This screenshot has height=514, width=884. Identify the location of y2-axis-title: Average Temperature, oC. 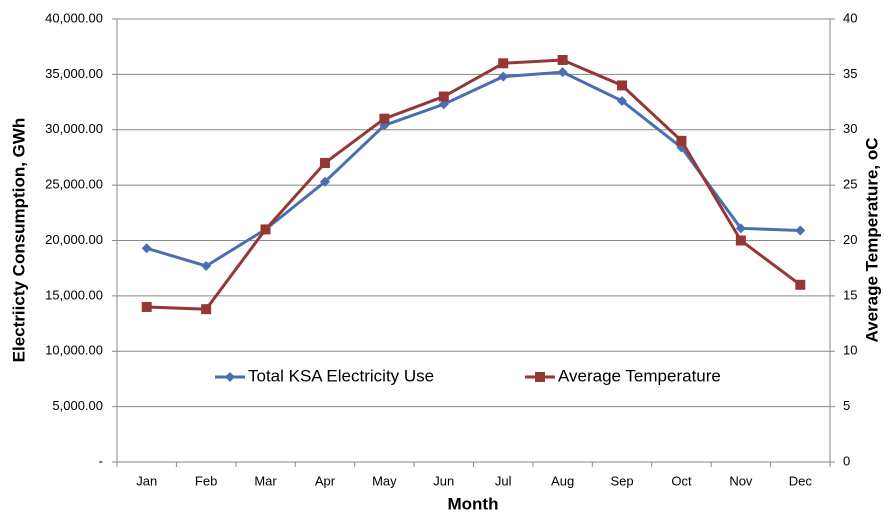
(871, 239).